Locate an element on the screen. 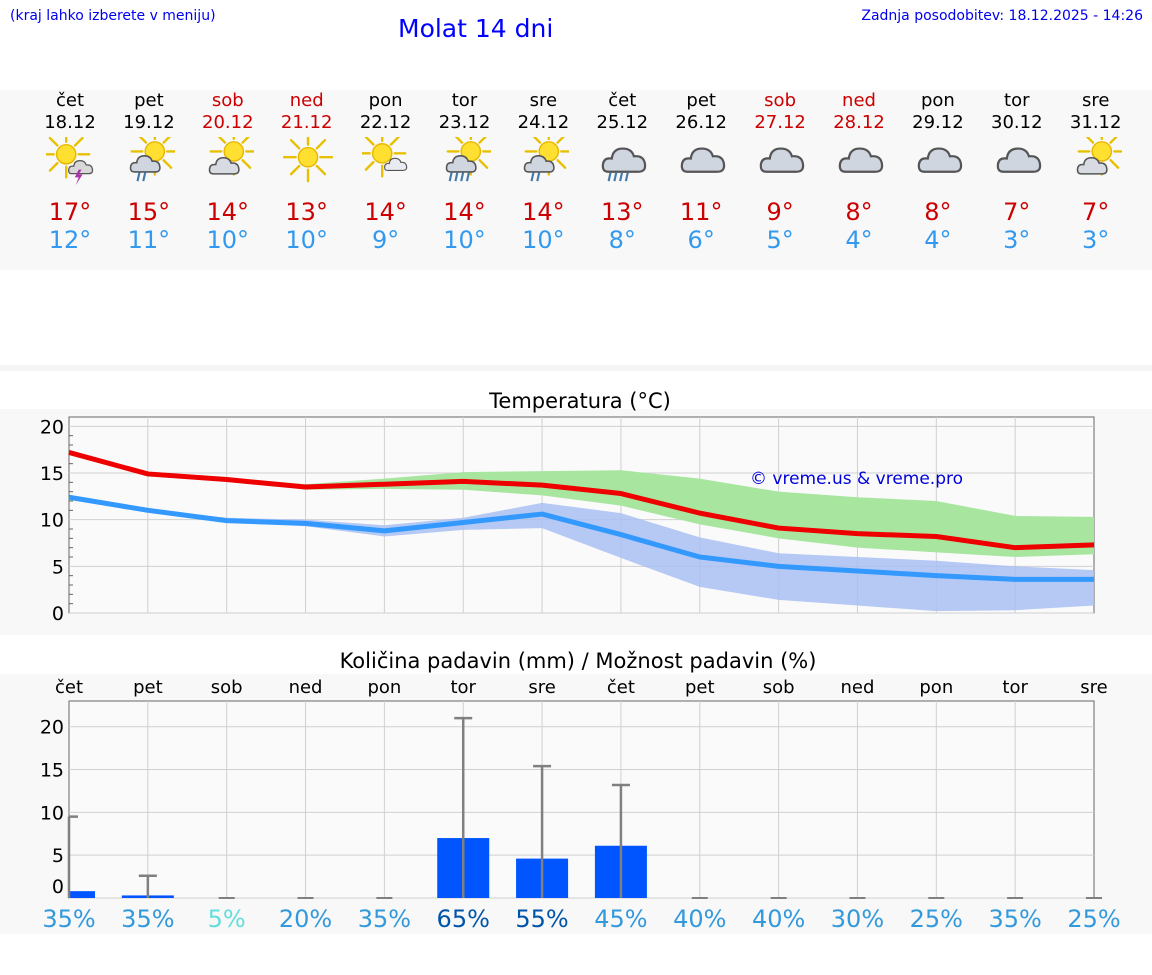  max-temp-line is located at coordinates (581, 500).